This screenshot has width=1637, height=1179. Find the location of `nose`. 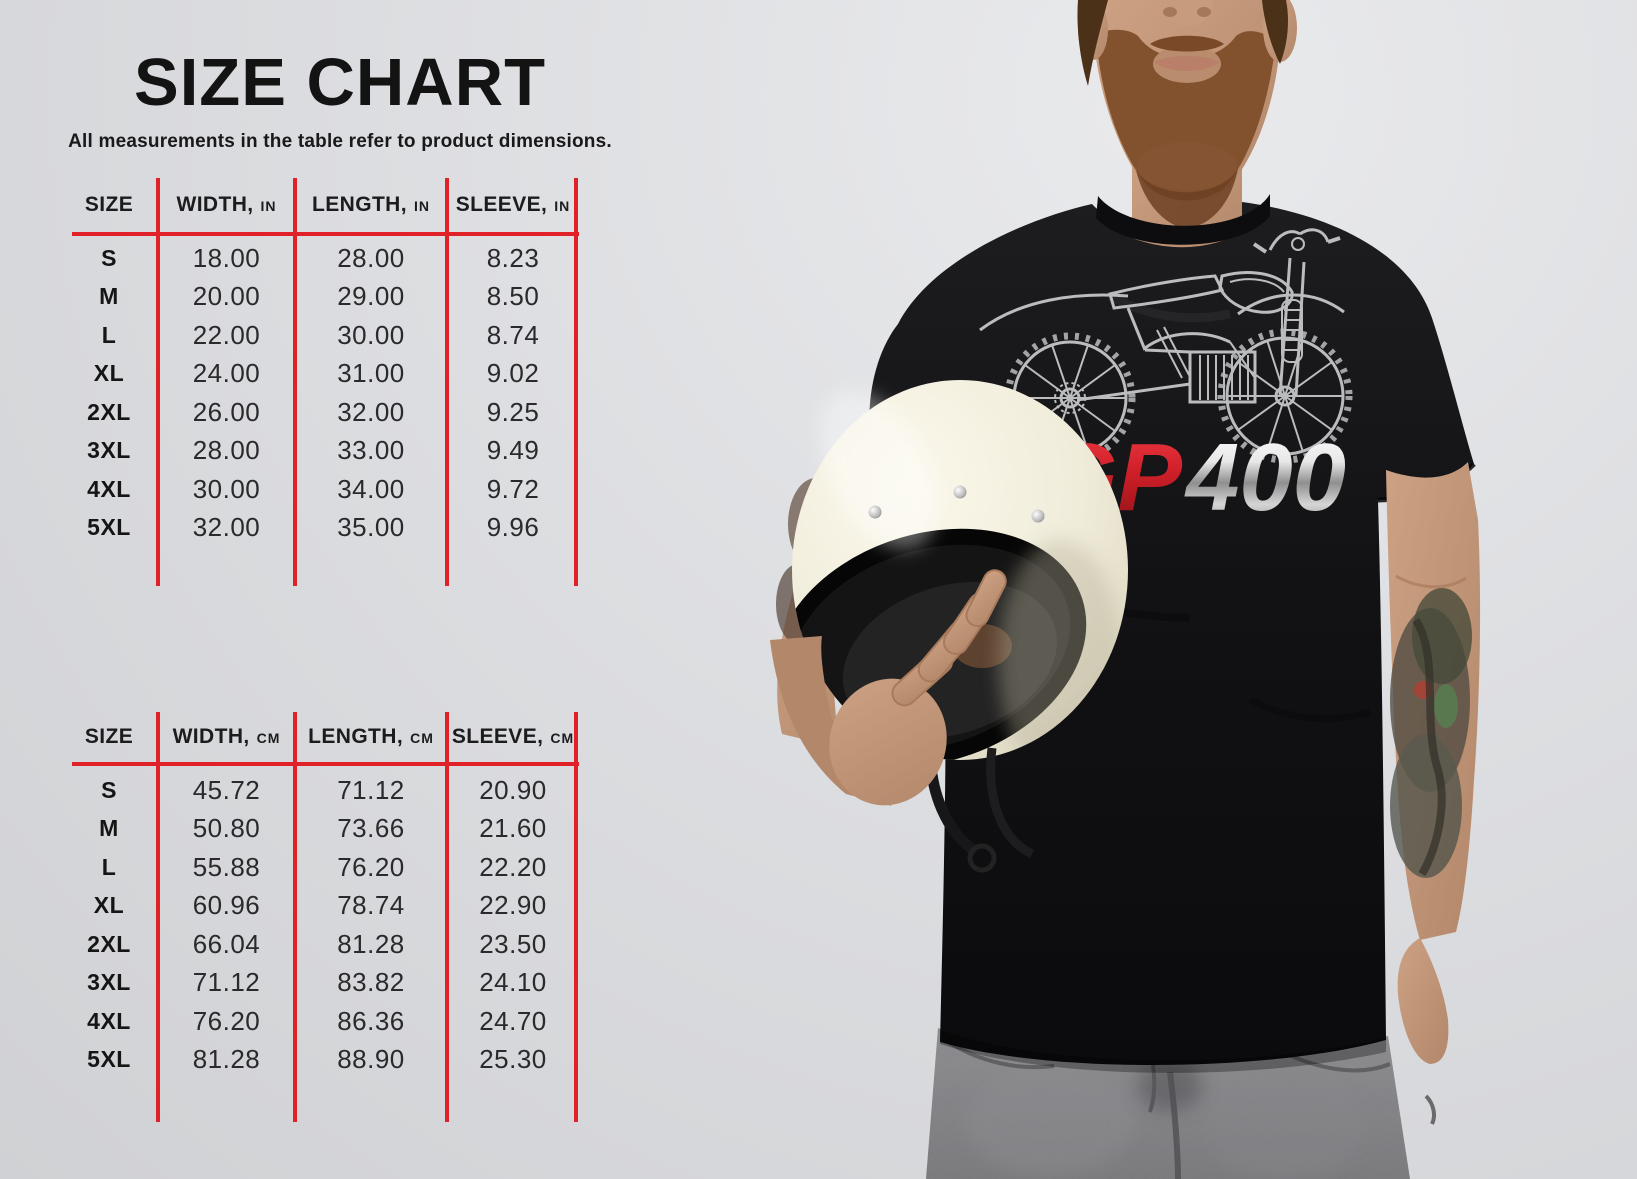

nose is located at coordinates (1187, 13).